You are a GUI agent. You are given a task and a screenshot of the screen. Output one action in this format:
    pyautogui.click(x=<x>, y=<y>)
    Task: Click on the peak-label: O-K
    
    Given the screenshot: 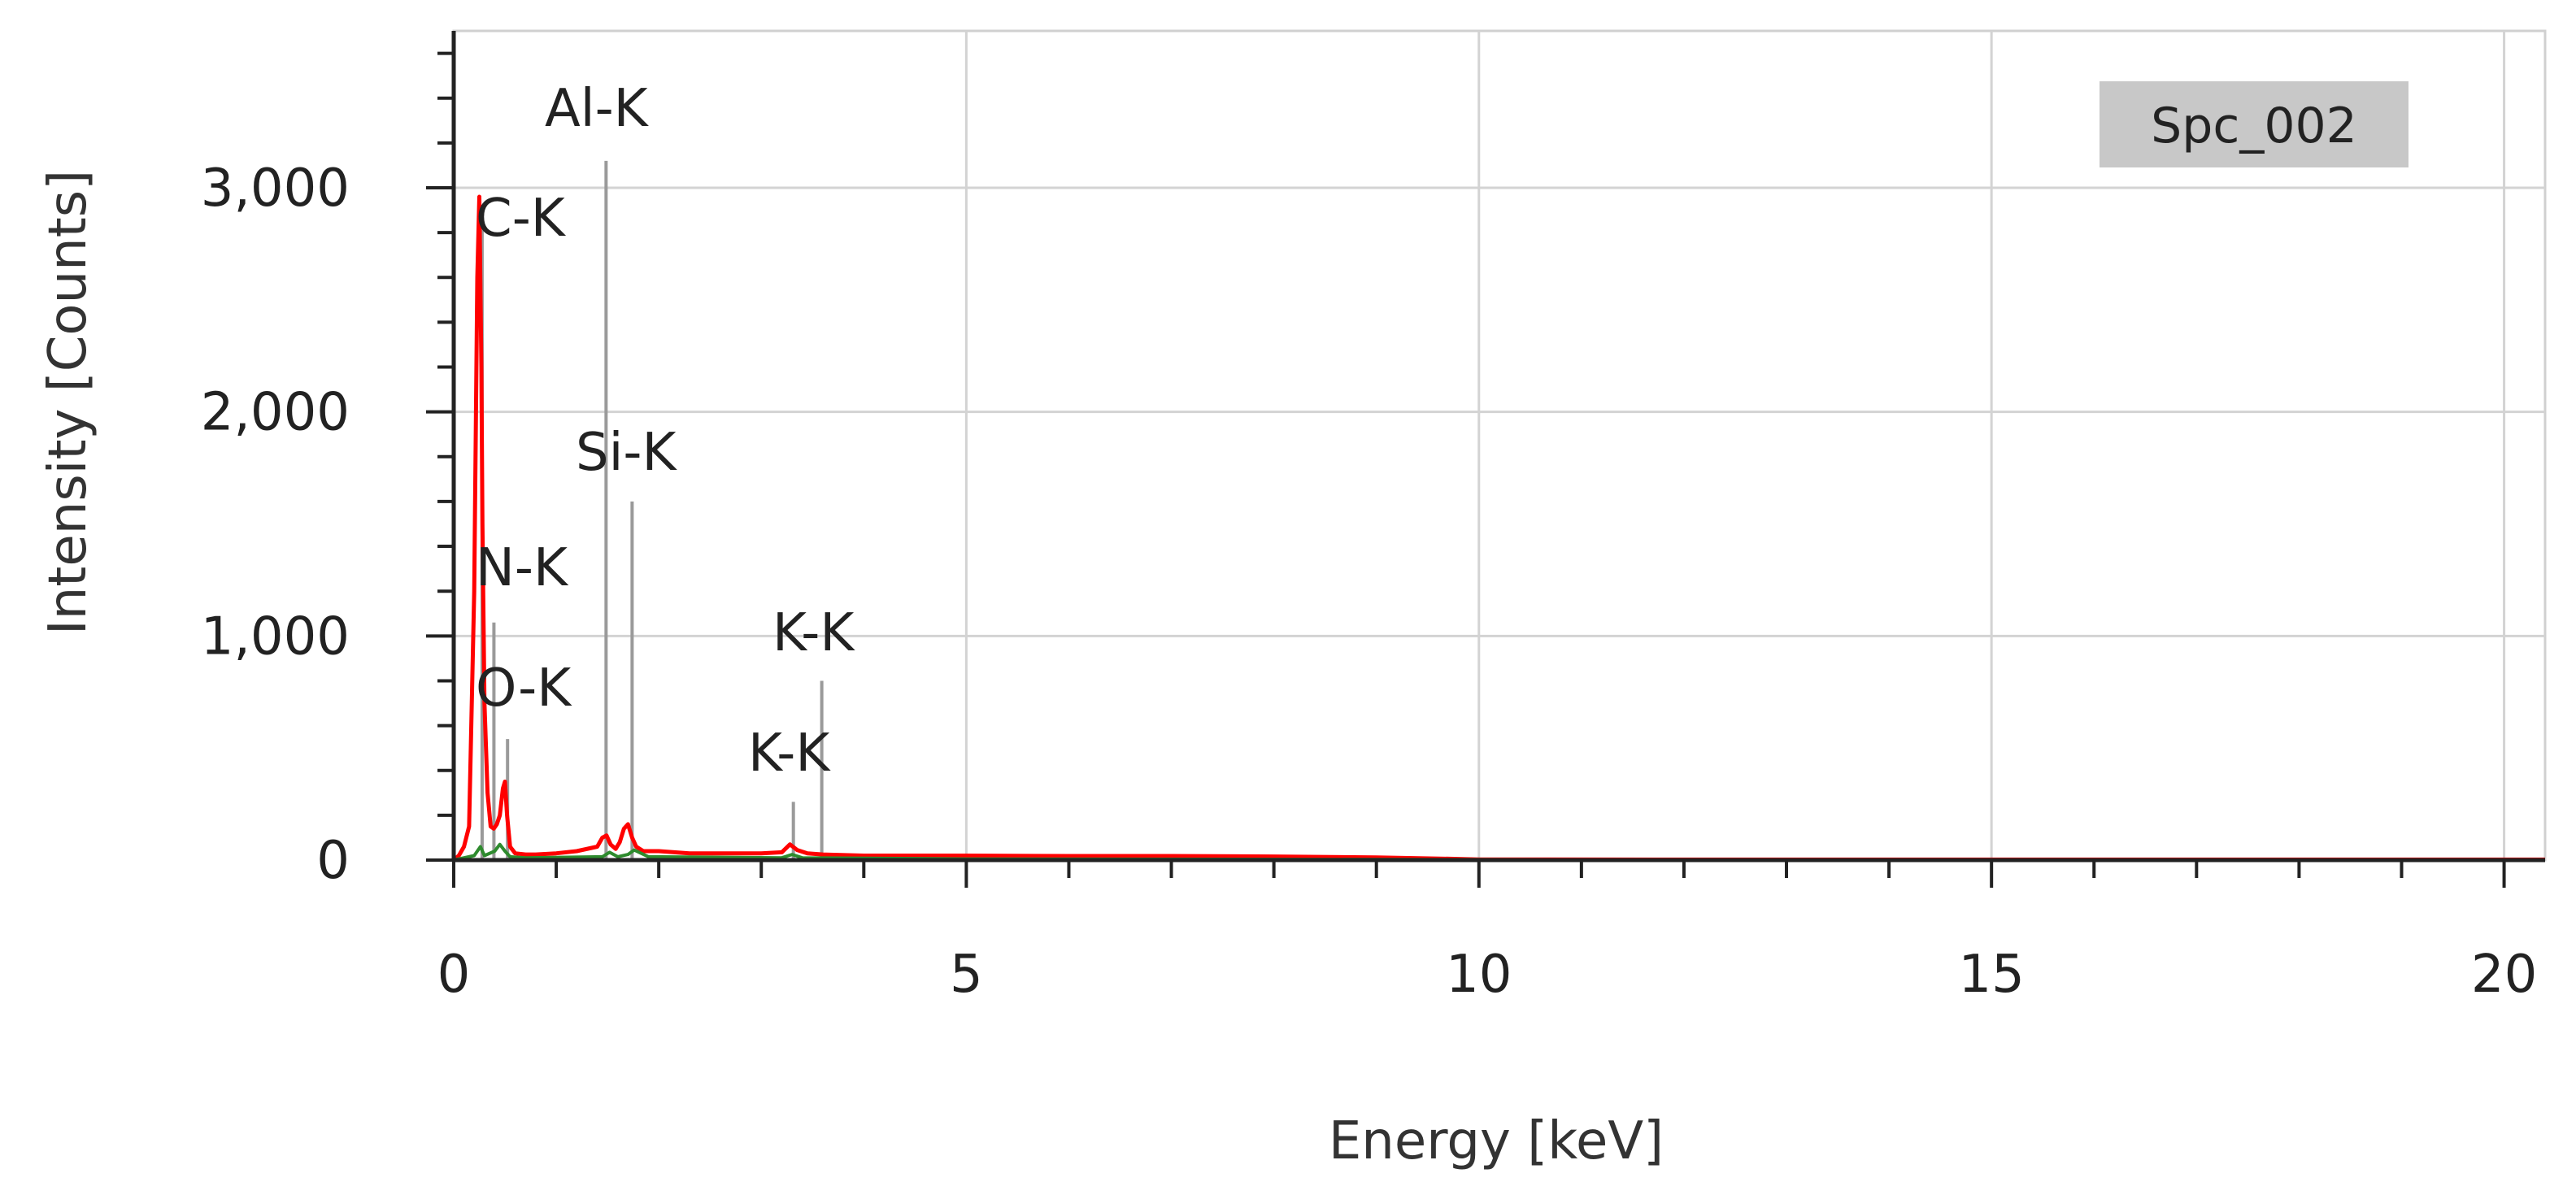 What is the action you would take?
    pyautogui.click(x=524, y=689)
    